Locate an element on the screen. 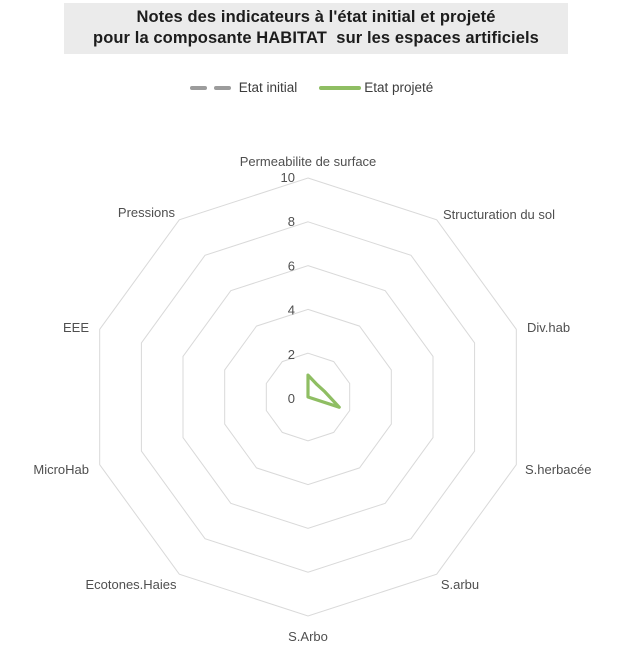 The width and height of the screenshot is (623, 650). legend-item-etat-initial: Etat initial is located at coordinates (243, 87).